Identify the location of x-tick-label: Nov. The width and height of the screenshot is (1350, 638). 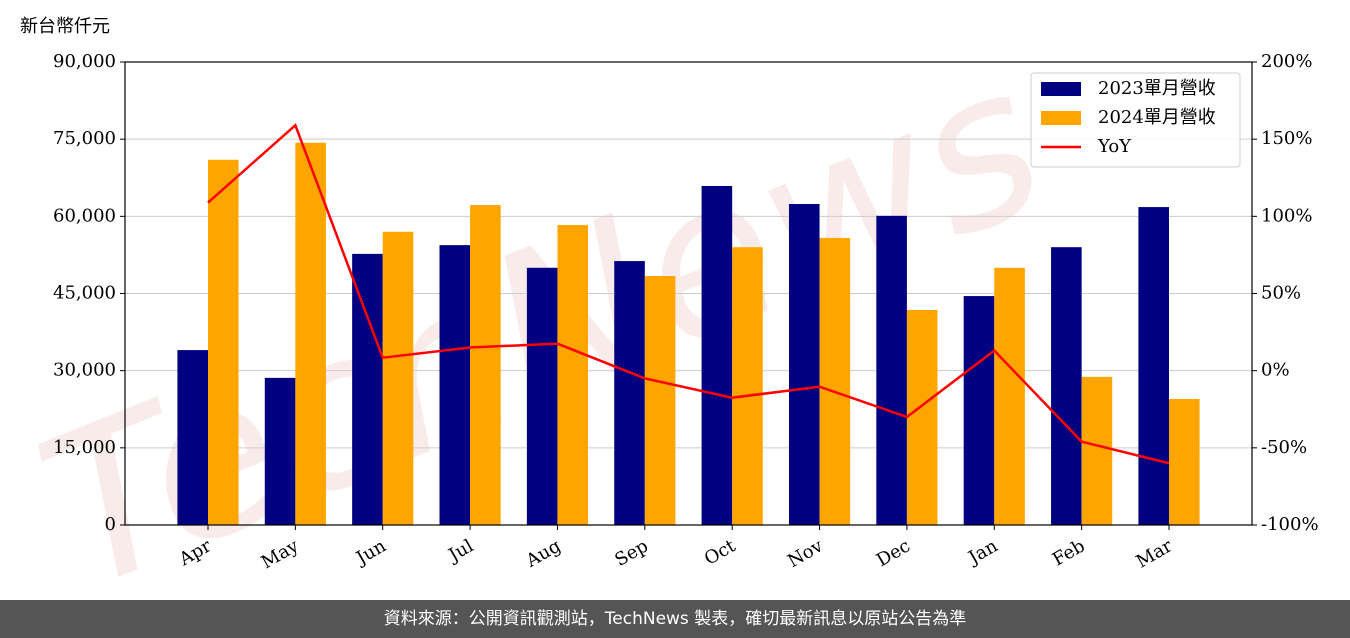
(805, 553).